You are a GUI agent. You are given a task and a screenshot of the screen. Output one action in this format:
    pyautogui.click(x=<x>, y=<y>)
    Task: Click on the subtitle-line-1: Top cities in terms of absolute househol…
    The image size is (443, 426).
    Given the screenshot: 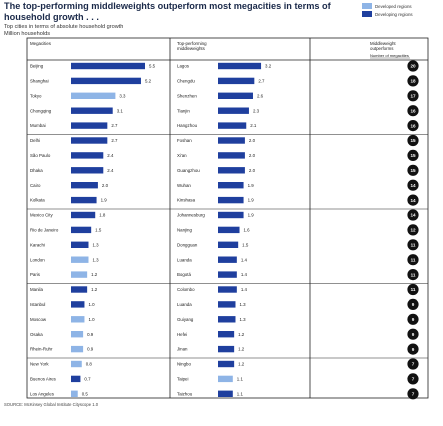 What is the action you would take?
    pyautogui.click(x=64, y=27)
    